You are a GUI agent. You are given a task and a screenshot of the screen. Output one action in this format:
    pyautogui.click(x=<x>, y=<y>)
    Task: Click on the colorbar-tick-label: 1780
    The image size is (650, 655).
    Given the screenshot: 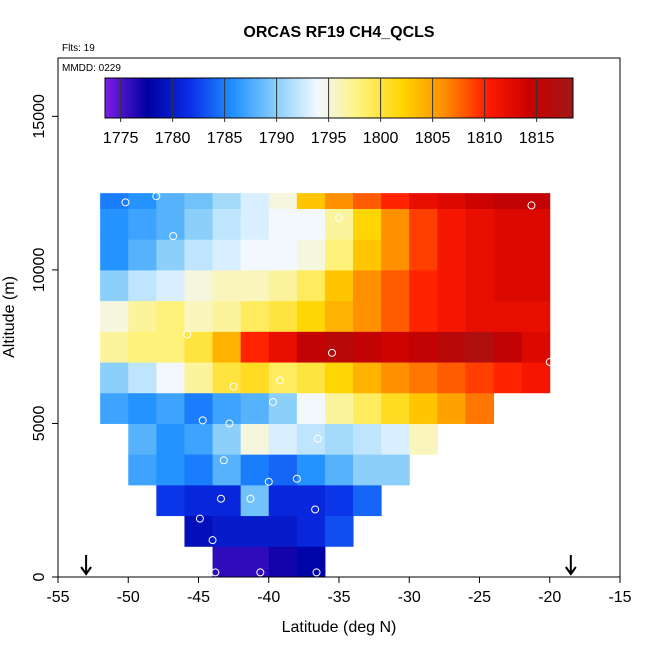 What is the action you would take?
    pyautogui.click(x=173, y=138)
    